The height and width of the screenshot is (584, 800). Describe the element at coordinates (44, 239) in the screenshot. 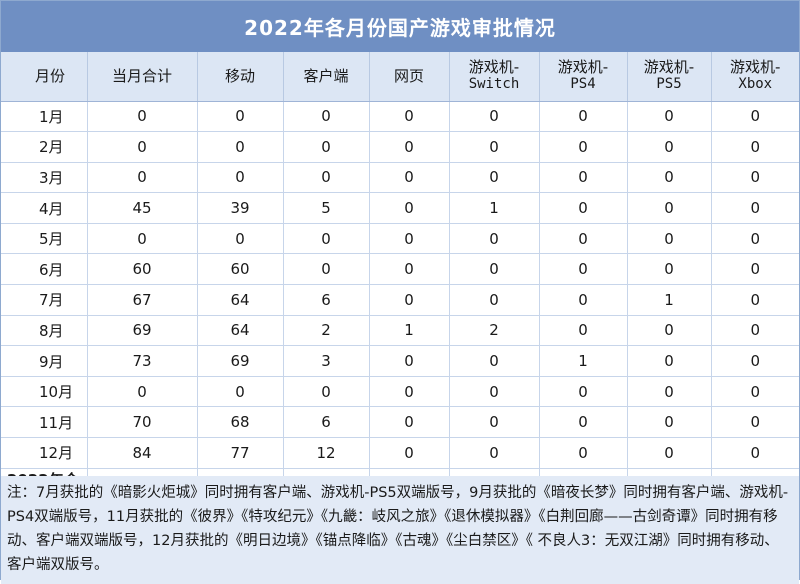

I see `cell-month: 5月` at that location.